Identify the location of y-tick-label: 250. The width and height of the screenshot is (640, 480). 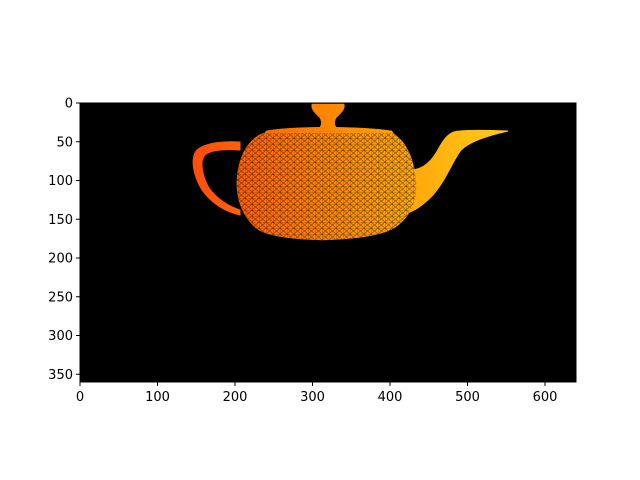
(60, 297).